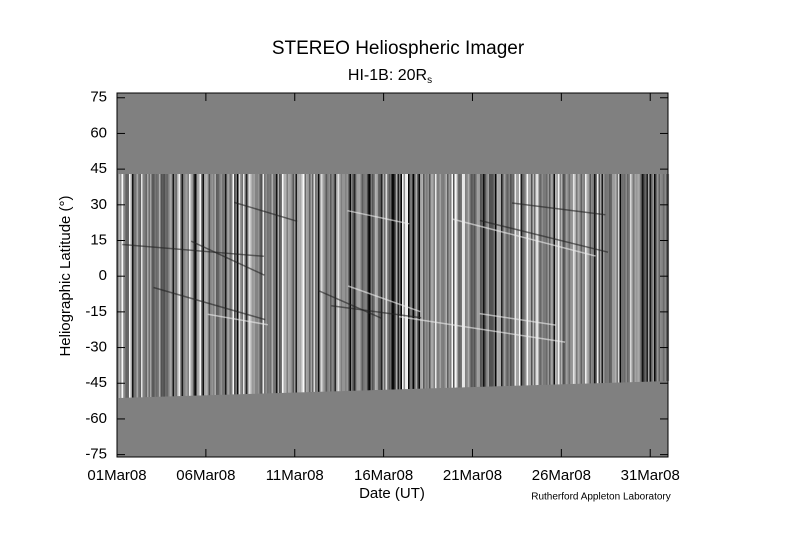  What do you see at coordinates (392, 493) in the screenshot?
I see `x-axis-label: Date (UT)` at bounding box center [392, 493].